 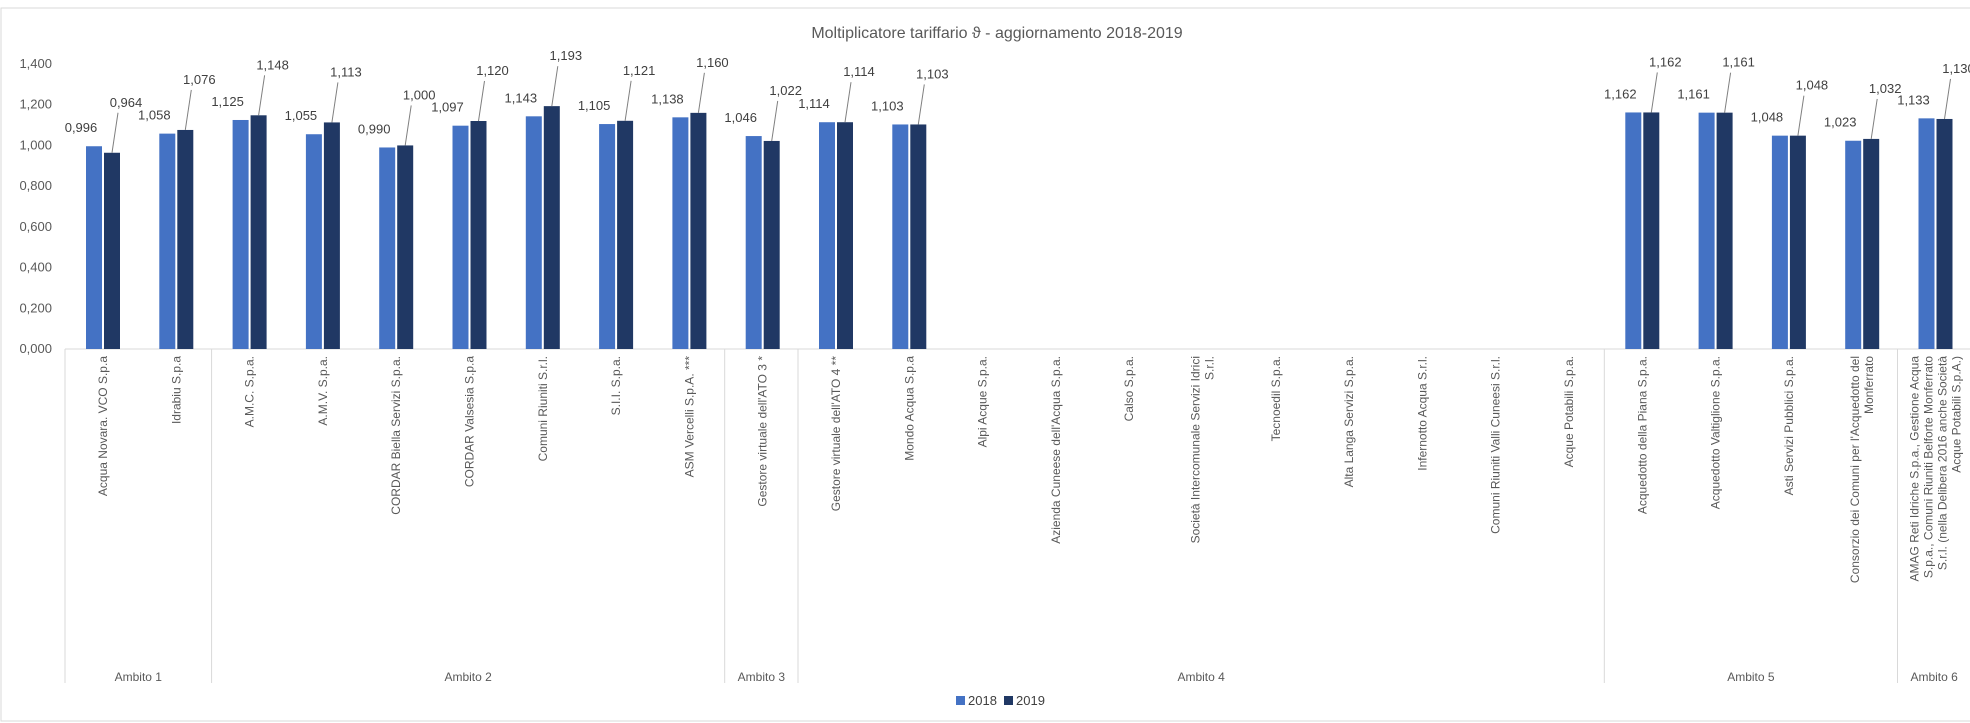 What do you see at coordinates (1956, 68) in the screenshot?
I see `data-label-2019: 1,130` at bounding box center [1956, 68].